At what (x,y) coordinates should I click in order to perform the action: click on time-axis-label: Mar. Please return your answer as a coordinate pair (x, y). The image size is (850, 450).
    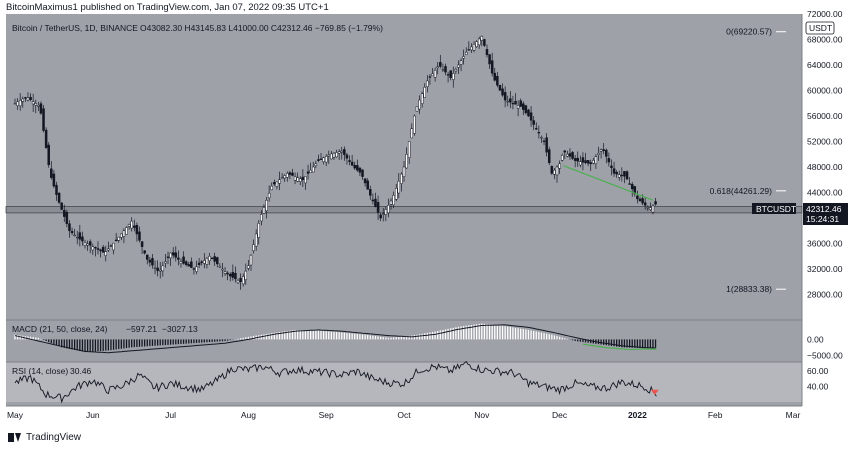
    Looking at the image, I should click on (793, 415).